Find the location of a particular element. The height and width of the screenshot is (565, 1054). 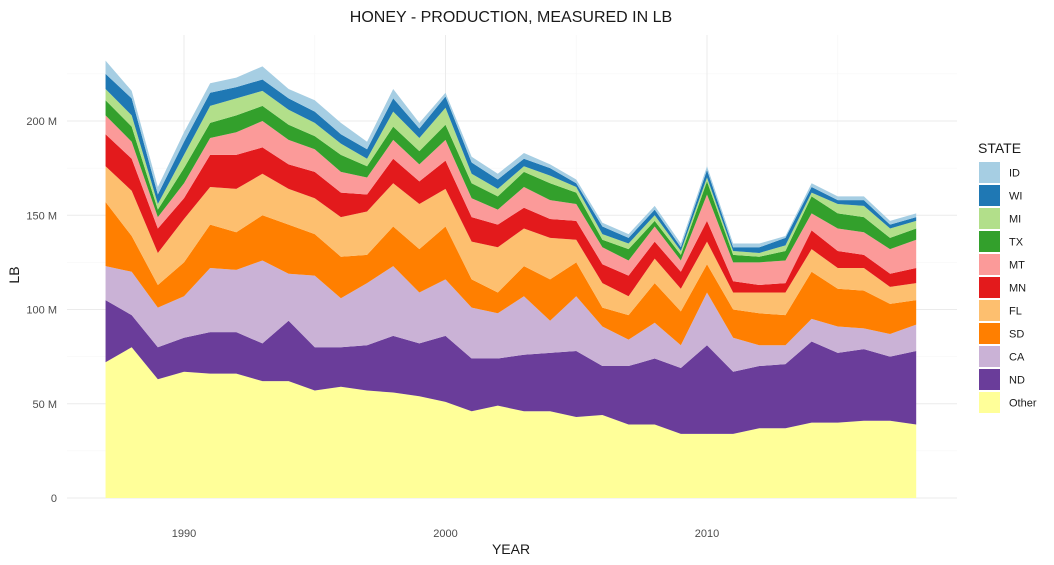

legend-label-mt: MT is located at coordinates (1017, 266).